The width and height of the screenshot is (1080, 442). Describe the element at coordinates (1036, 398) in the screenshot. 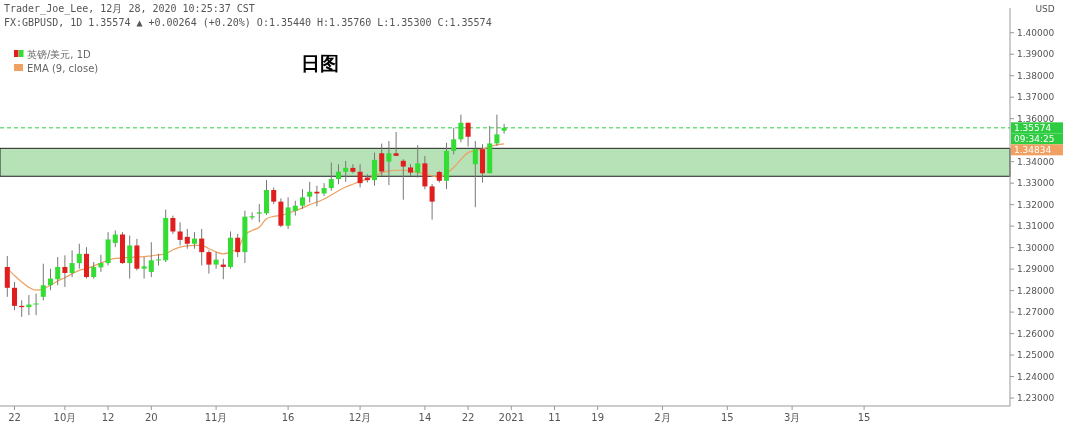

I see `y-tick-label: 1.23000` at that location.